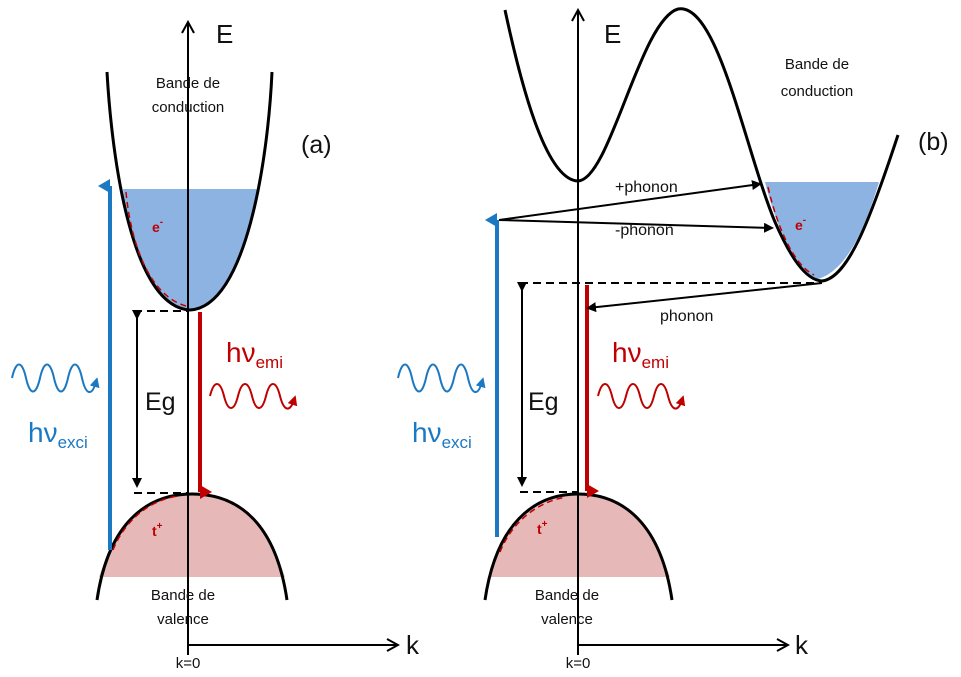 The height and width of the screenshot is (677, 961). I want to click on conduction-label-line1-a: Bande de, so click(188, 83).